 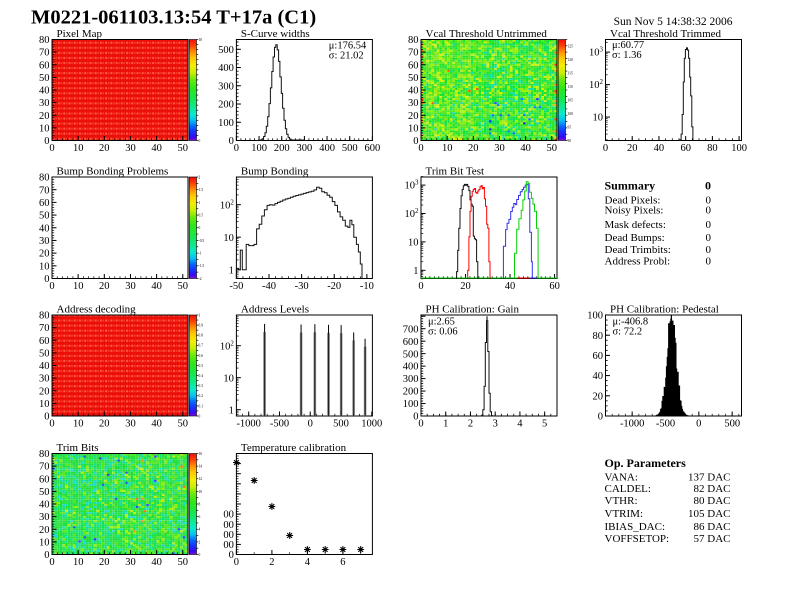 I want to click on svg-text: σ: 72.2, so click(x=628, y=331).